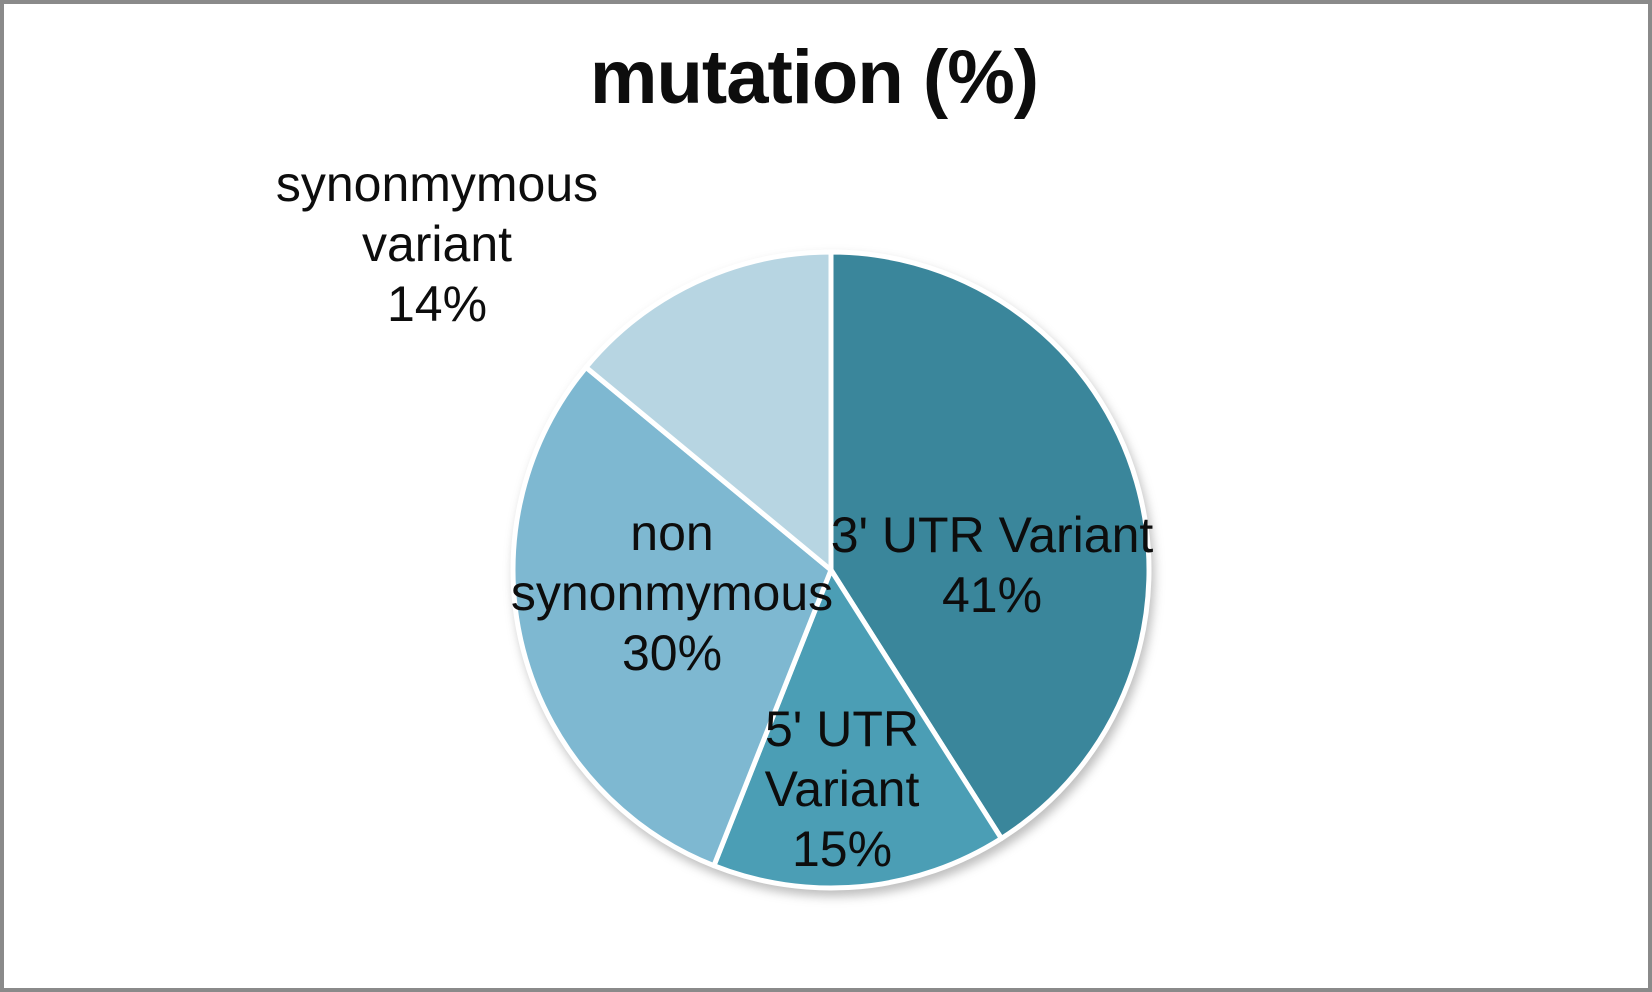 The width and height of the screenshot is (1652, 992). What do you see at coordinates (814, 77) in the screenshot?
I see `chart-title: mutation (%)` at bounding box center [814, 77].